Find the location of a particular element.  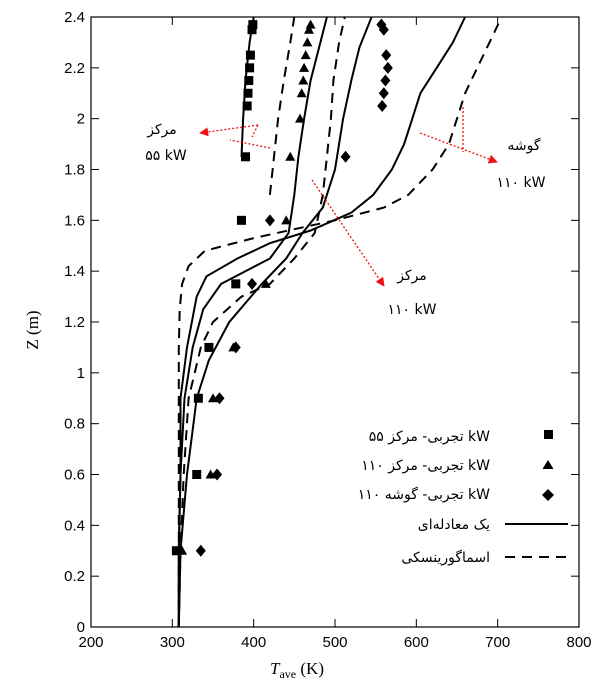

annotation-corner-110kw-line2: ۱۱۰ kW is located at coordinates (521, 183).